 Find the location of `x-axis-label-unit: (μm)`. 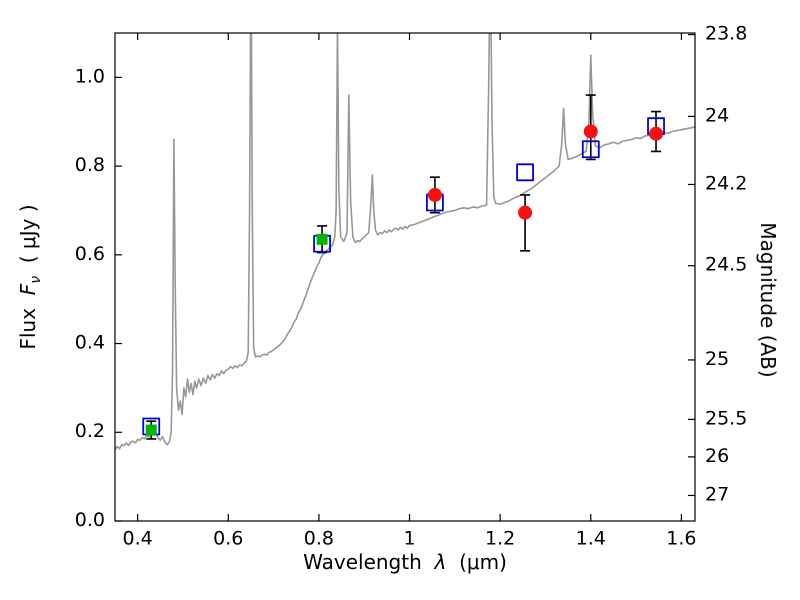

x-axis-label-unit: (μm) is located at coordinates (483, 562).